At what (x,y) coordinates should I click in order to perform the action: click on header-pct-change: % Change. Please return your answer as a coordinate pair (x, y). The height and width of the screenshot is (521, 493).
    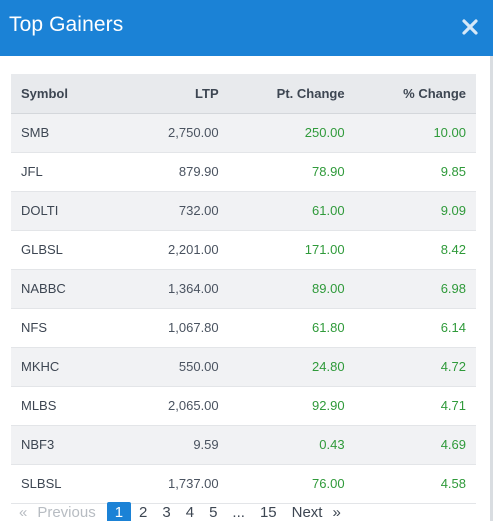
    Looking at the image, I should click on (415, 94).